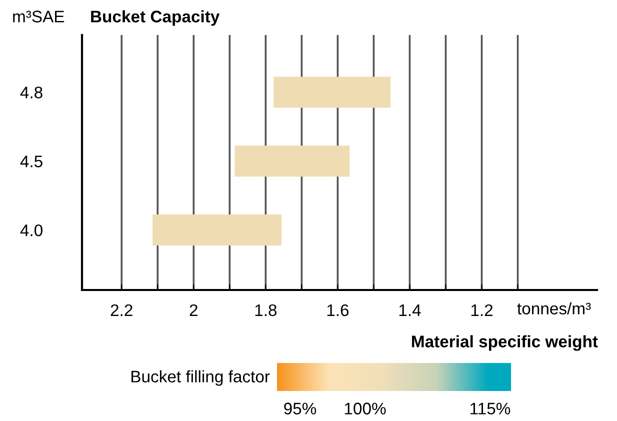  What do you see at coordinates (365, 408) in the screenshot?
I see `text: 100%` at bounding box center [365, 408].